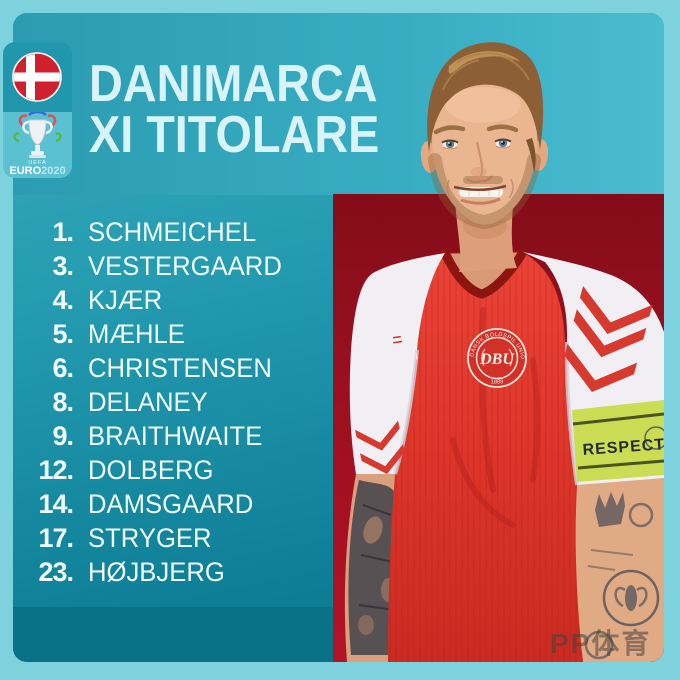 This screenshot has height=680, width=680. I want to click on smile-mouth, so click(480, 191).